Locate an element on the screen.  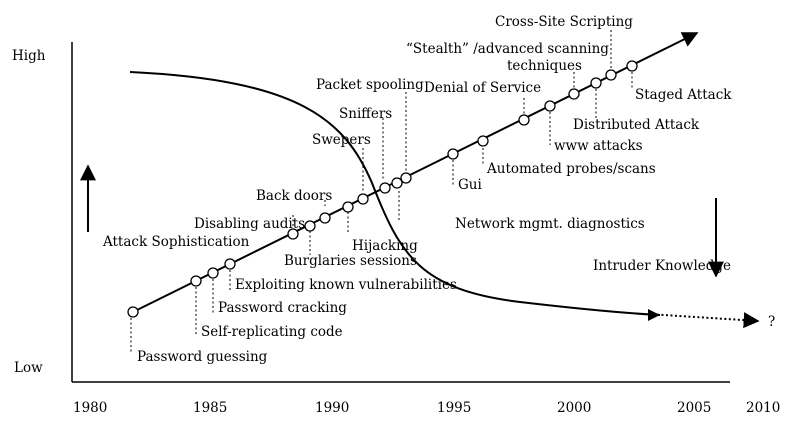
node-back-doors is located at coordinates (325, 218).